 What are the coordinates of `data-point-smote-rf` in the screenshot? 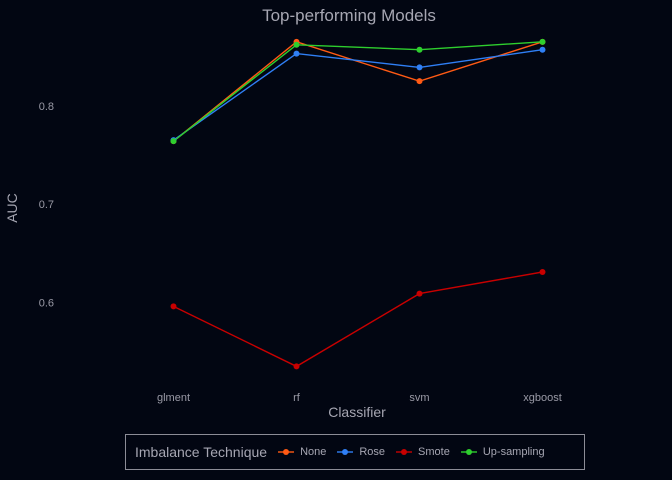 It's located at (296, 366).